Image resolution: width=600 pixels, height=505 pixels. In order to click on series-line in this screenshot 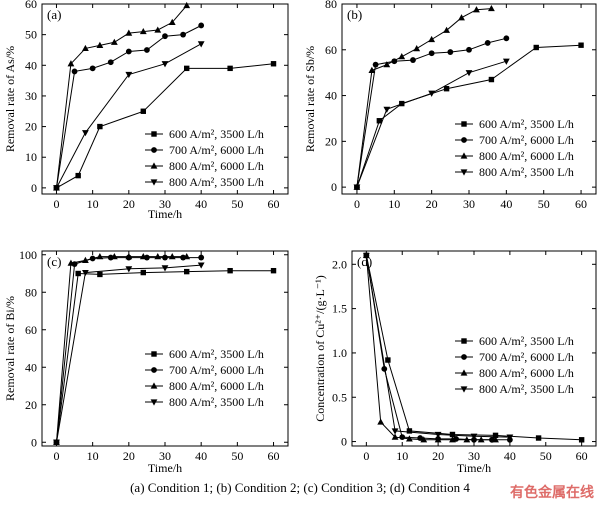, I will do `click(121, 349)`.